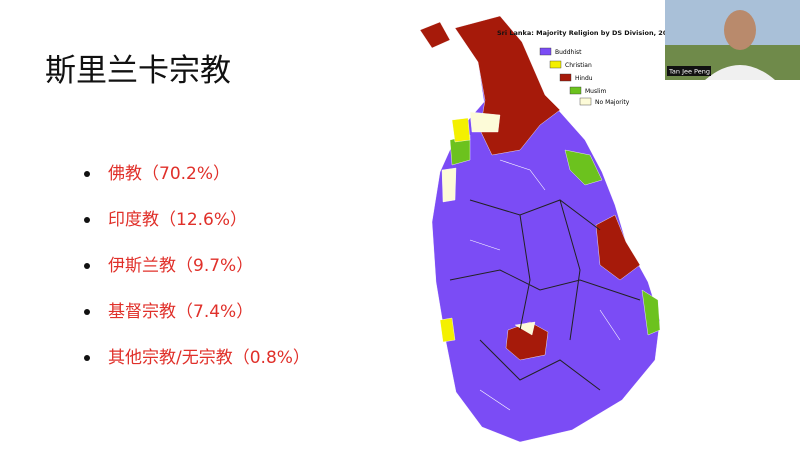 This screenshot has height=450, width=800. I want to click on video-name-tag, so click(689, 71).